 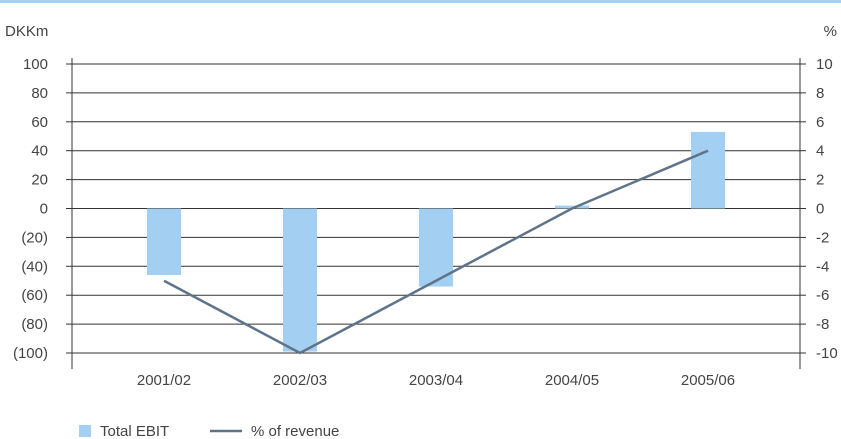 I want to click on legend-swatch-total-ebit, so click(x=85, y=431).